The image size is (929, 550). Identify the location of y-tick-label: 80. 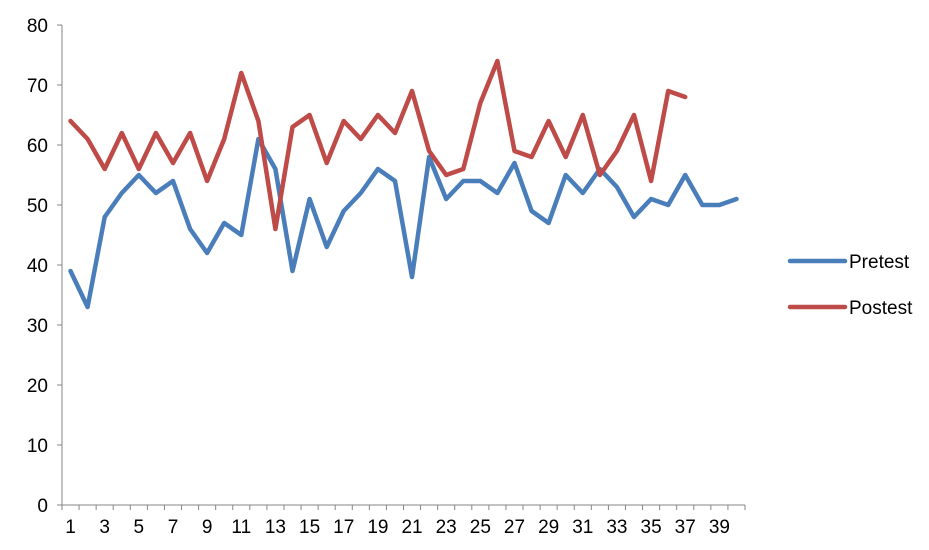
(37, 26).